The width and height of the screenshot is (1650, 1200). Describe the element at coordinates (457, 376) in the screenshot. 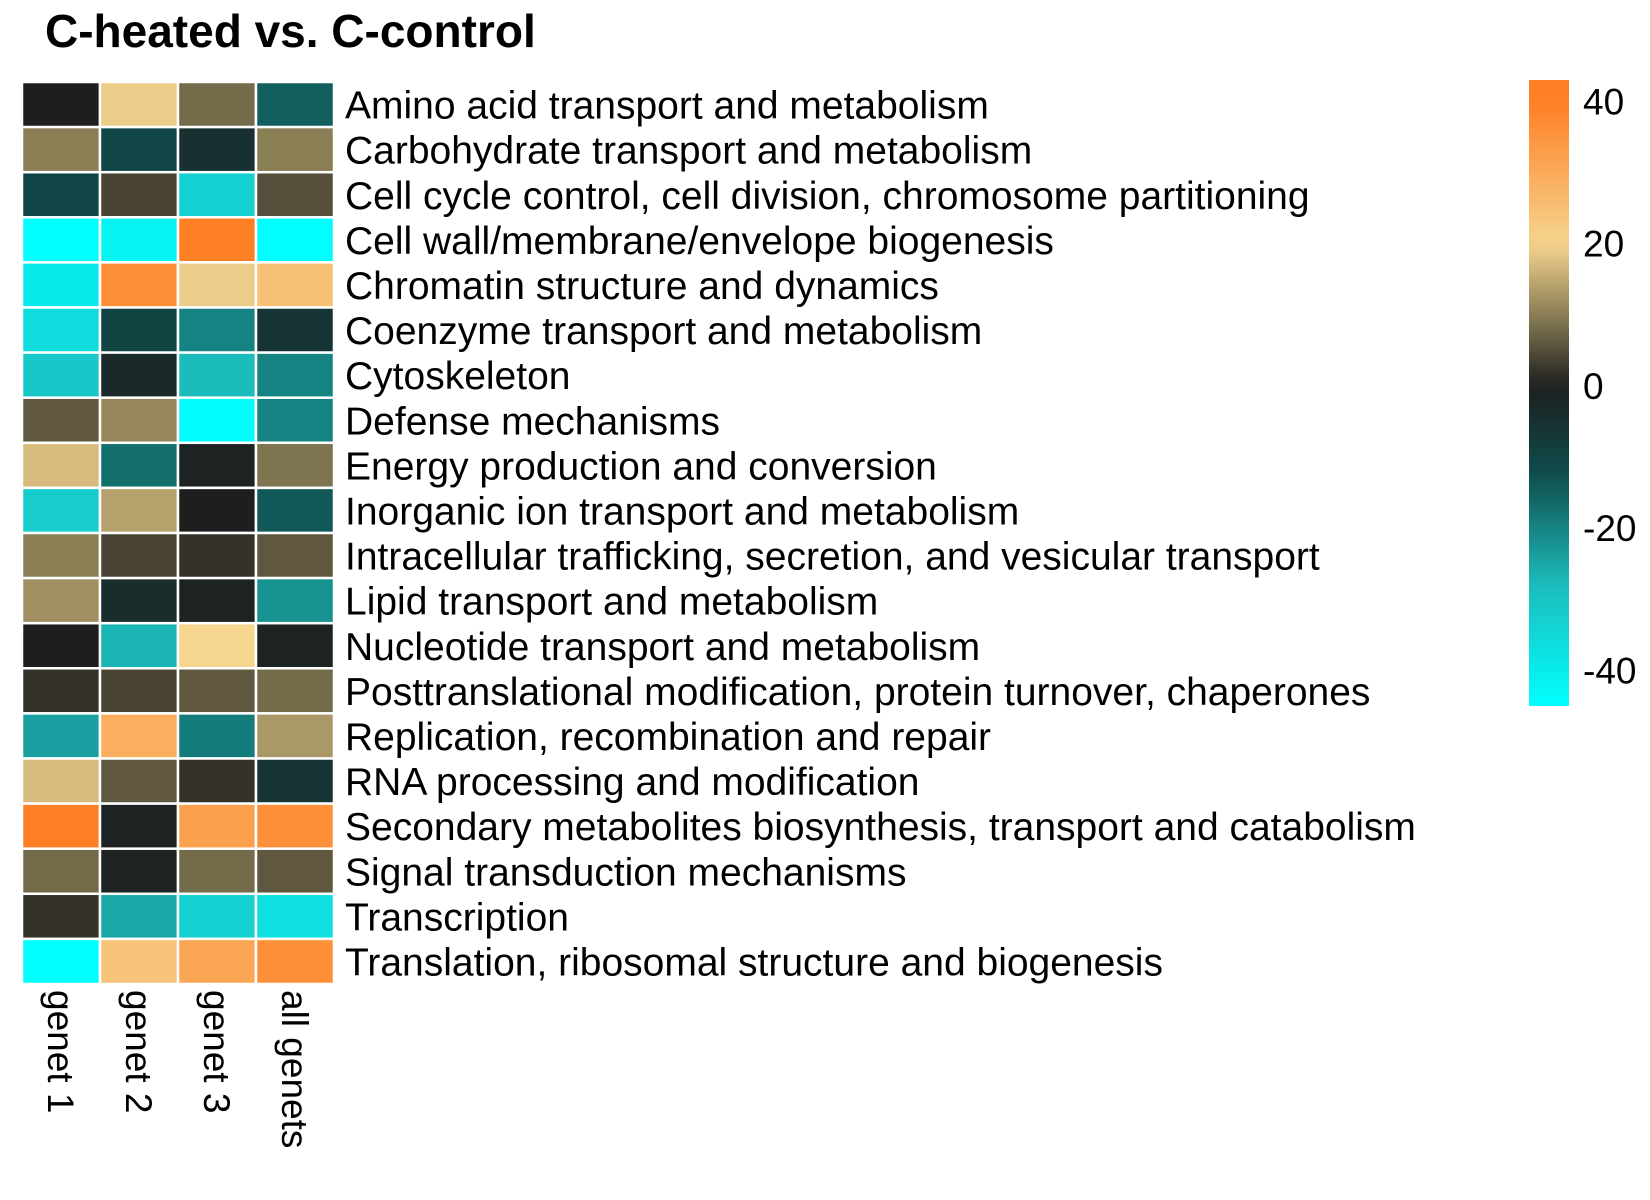

I see `row-label: Cytoskeleton` at that location.